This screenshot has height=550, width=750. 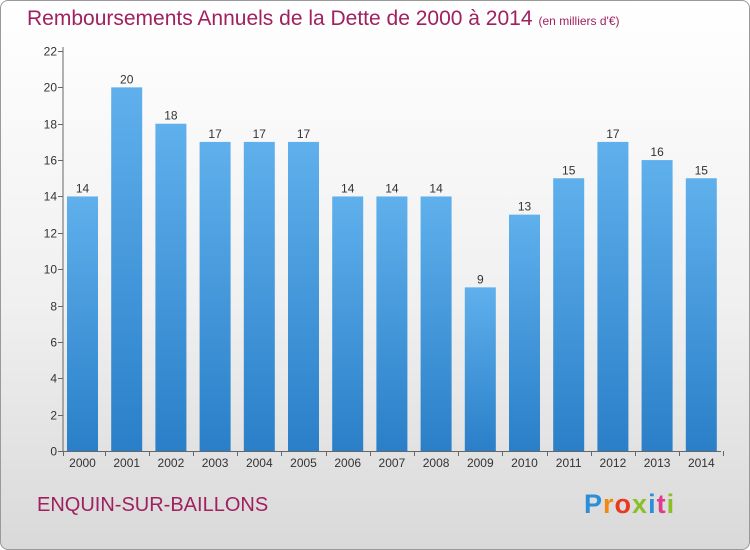 What do you see at coordinates (436, 463) in the screenshot?
I see `x-tick-label: 2008` at bounding box center [436, 463].